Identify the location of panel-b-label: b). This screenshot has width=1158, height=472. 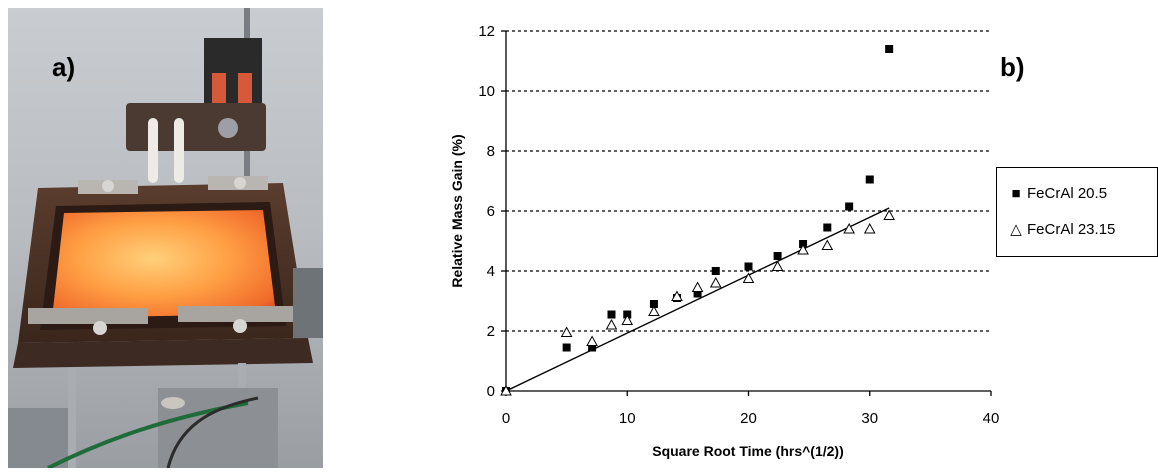
(1012, 67).